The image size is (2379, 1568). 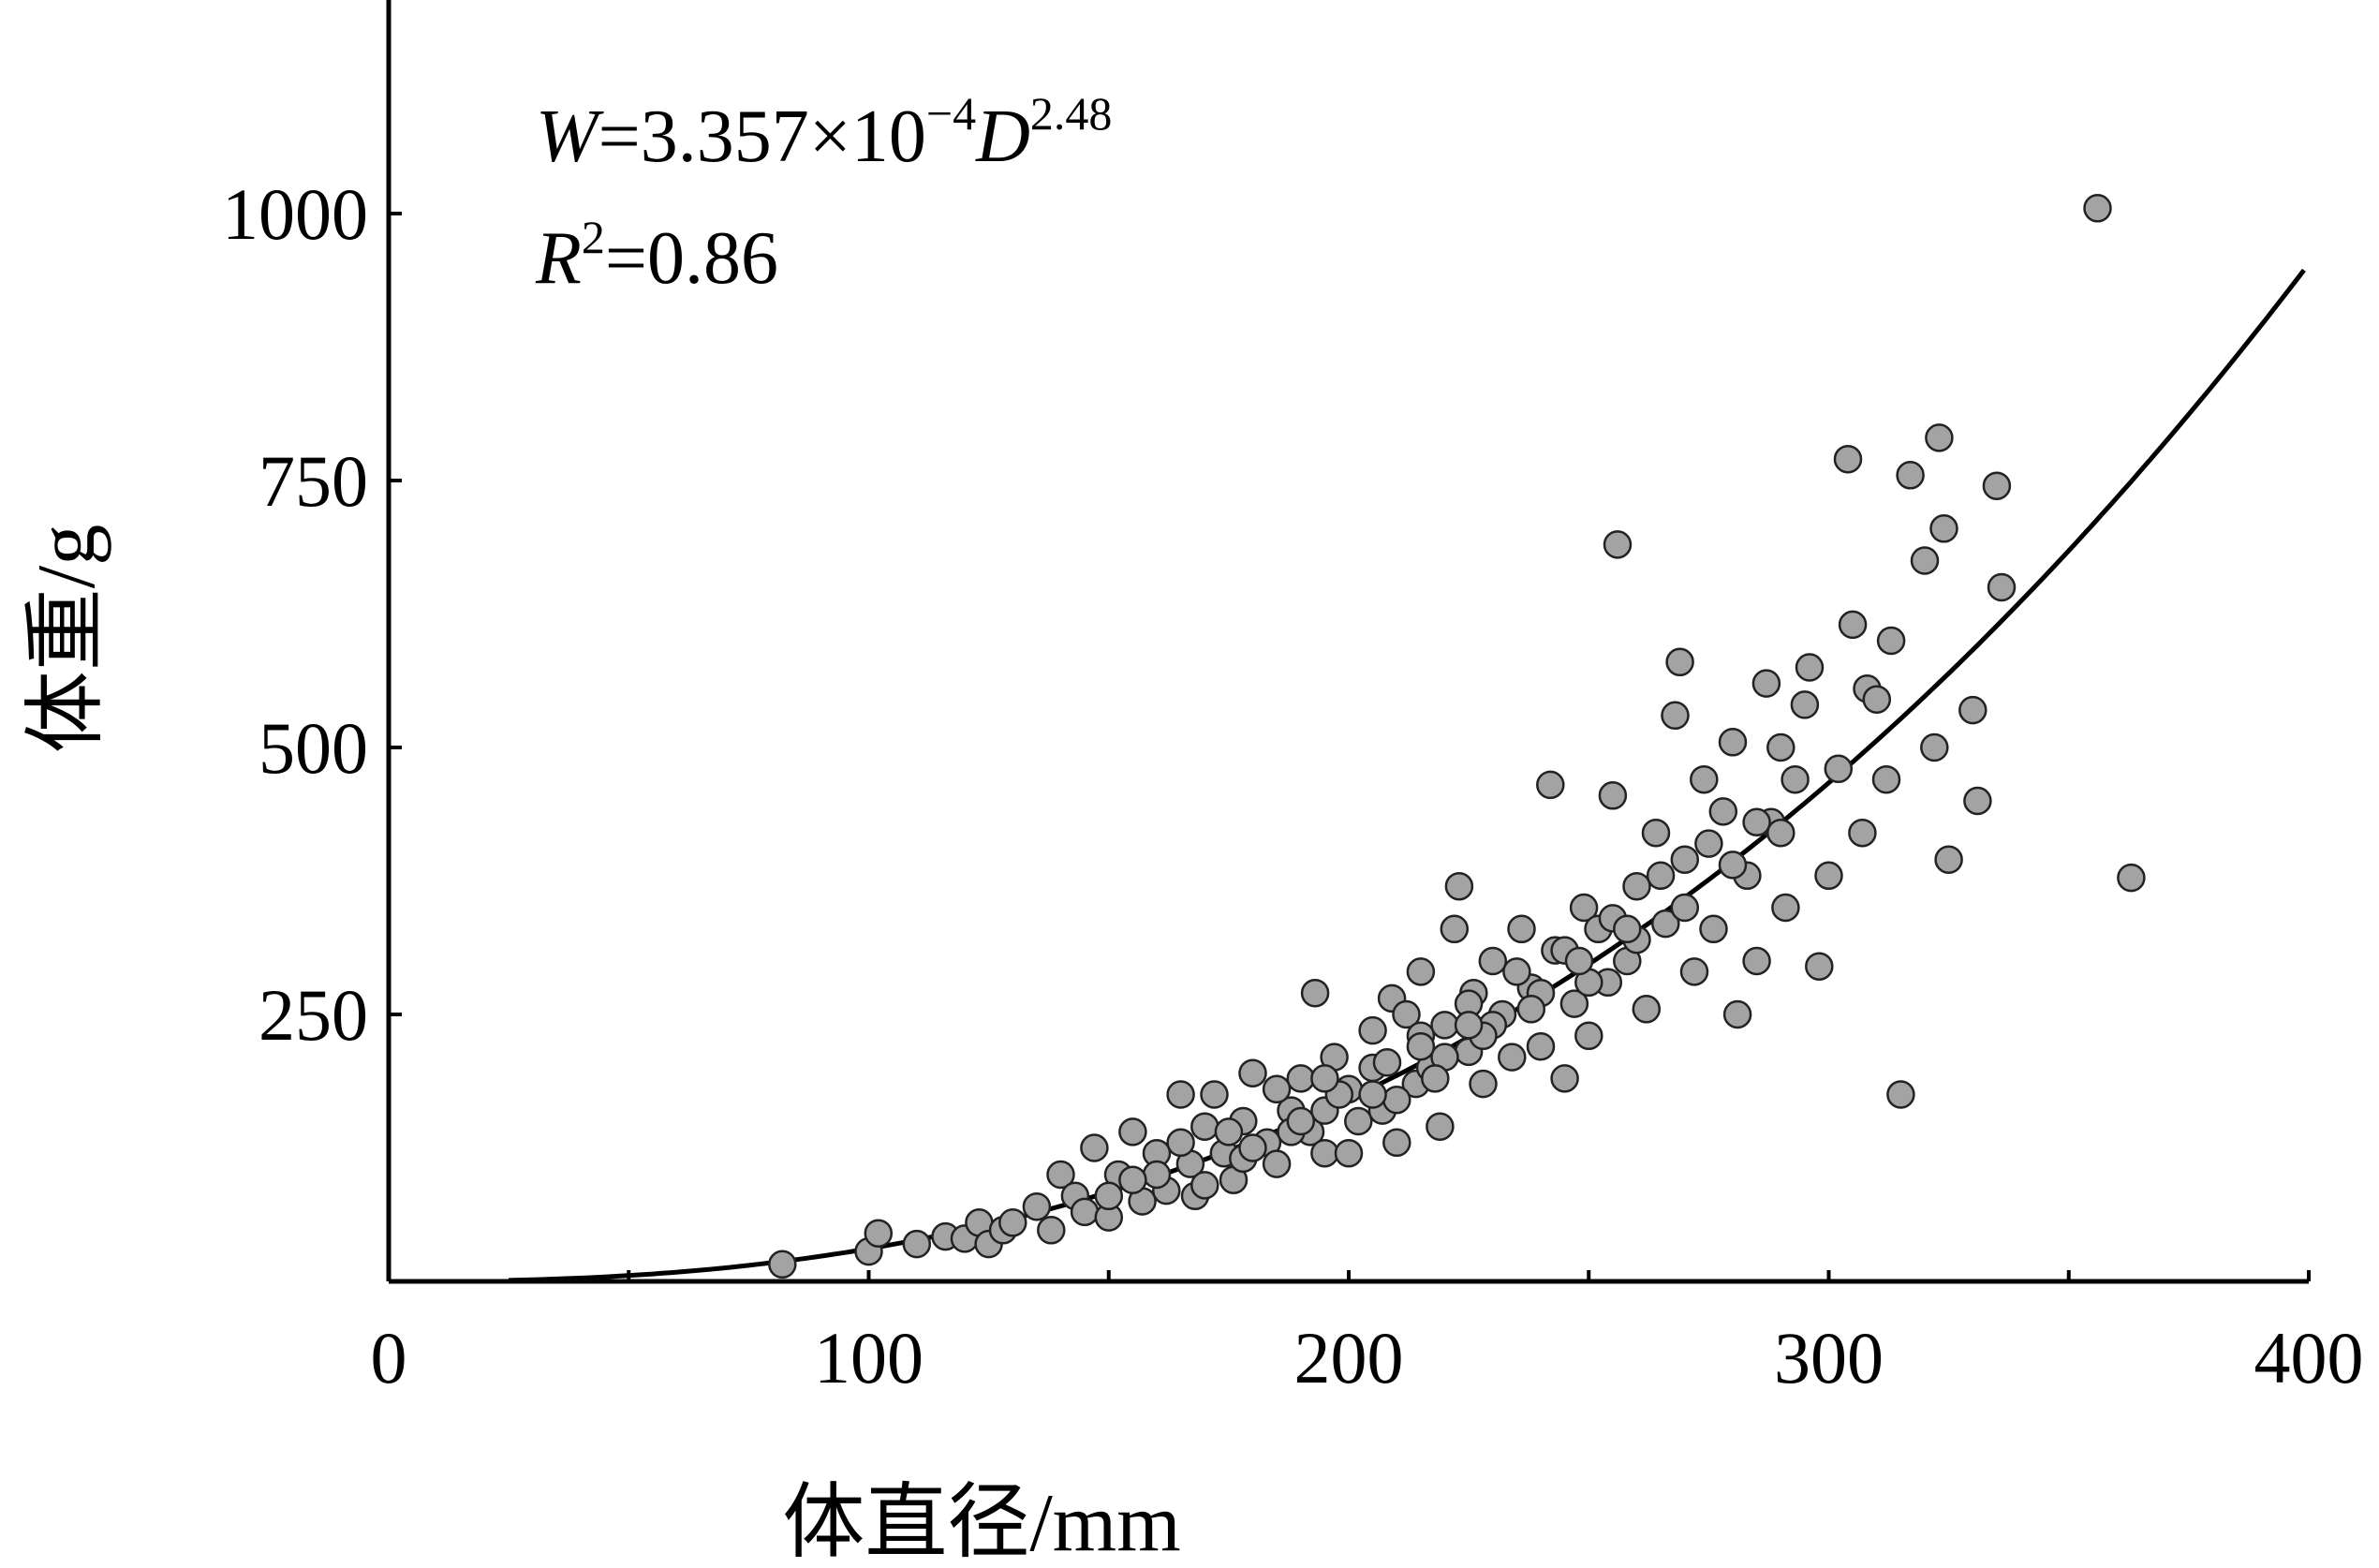 I want to click on y-tick-label-1000: 1000, so click(x=295, y=214).